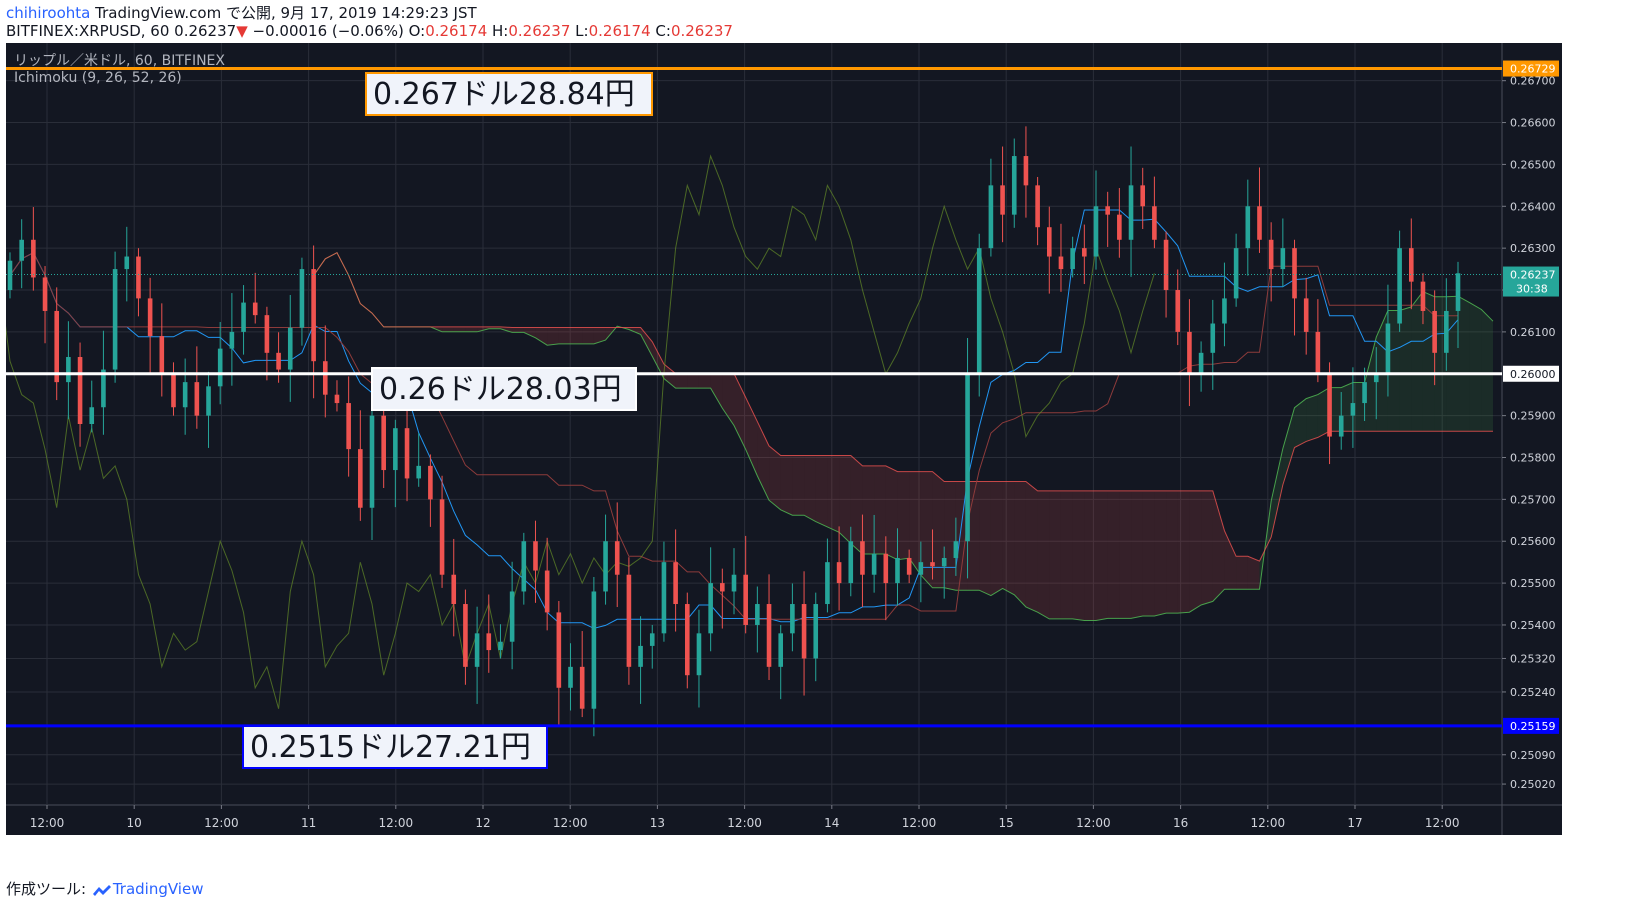 Image resolution: width=1626 pixels, height=903 pixels. What do you see at coordinates (1354, 823) in the screenshot?
I see `time-tick-label: 17` at bounding box center [1354, 823].